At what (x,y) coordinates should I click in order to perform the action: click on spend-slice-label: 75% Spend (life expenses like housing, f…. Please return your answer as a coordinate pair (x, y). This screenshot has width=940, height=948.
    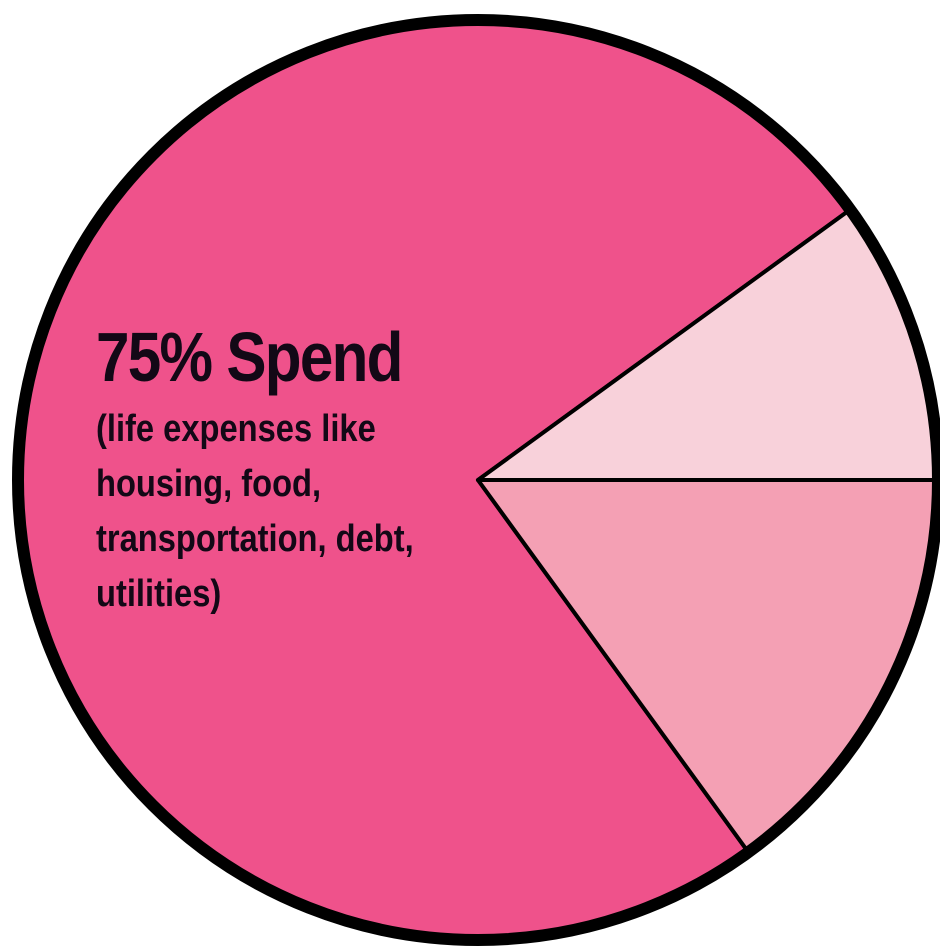
    Looking at the image, I should click on (306, 470).